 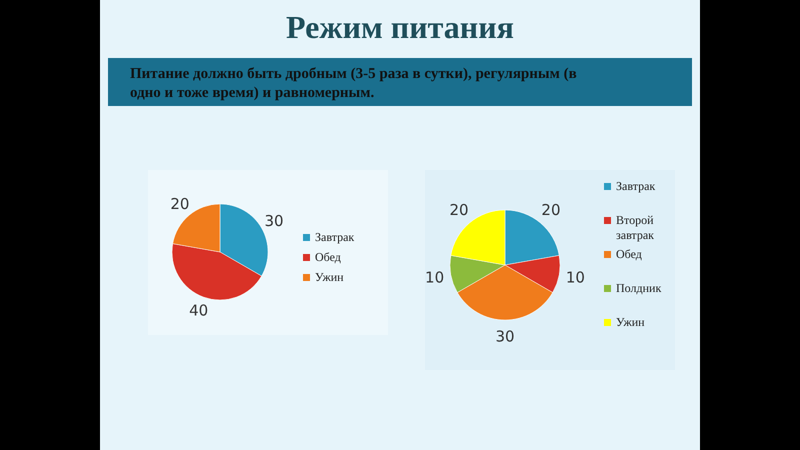 What do you see at coordinates (635, 227) in the screenshot?
I see `legend-label: Второй завтрак` at bounding box center [635, 227].